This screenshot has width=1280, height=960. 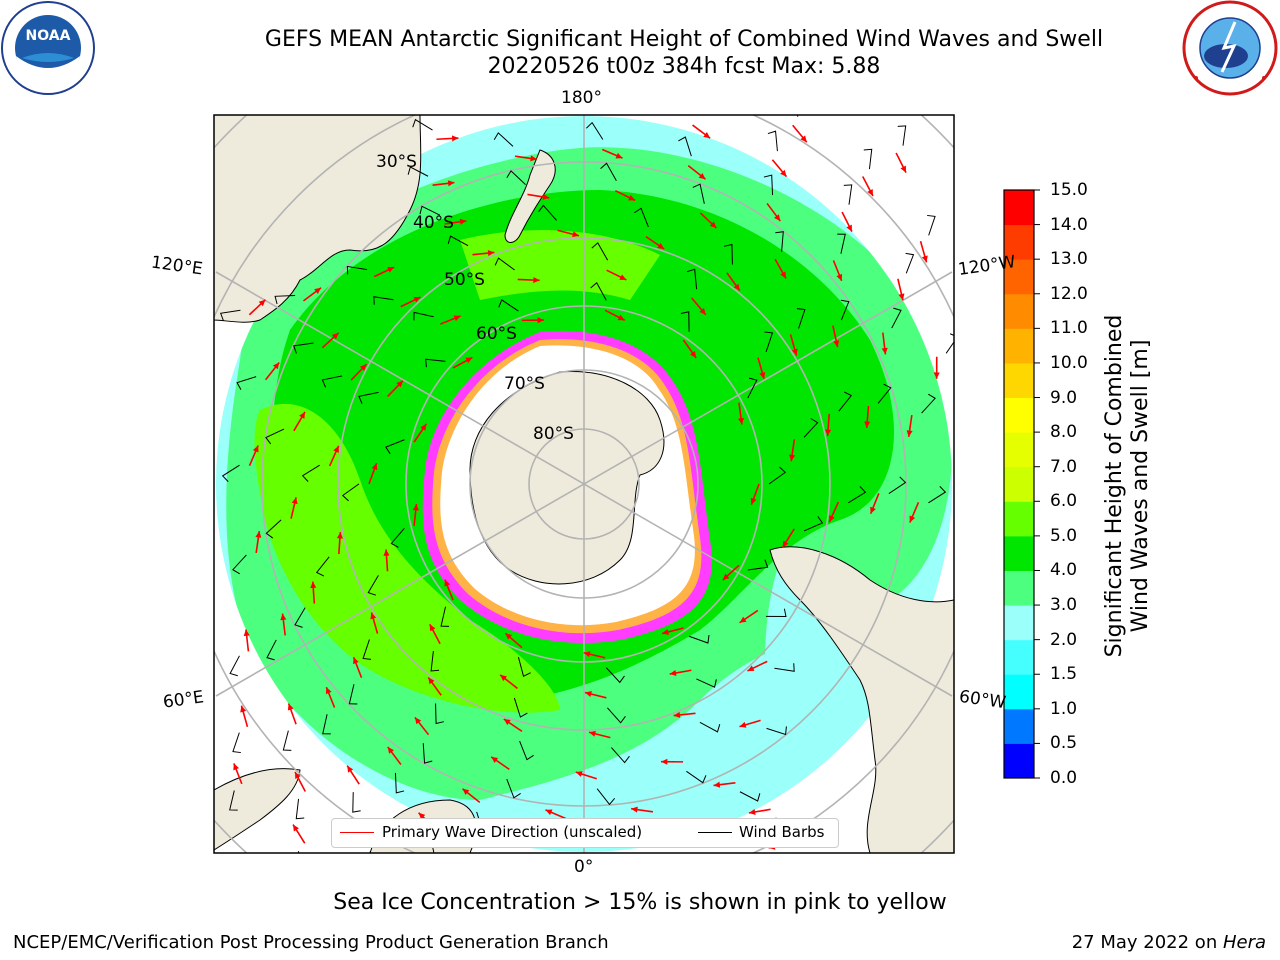 I want to click on lat-label-50s: 50°S, so click(x=464, y=280).